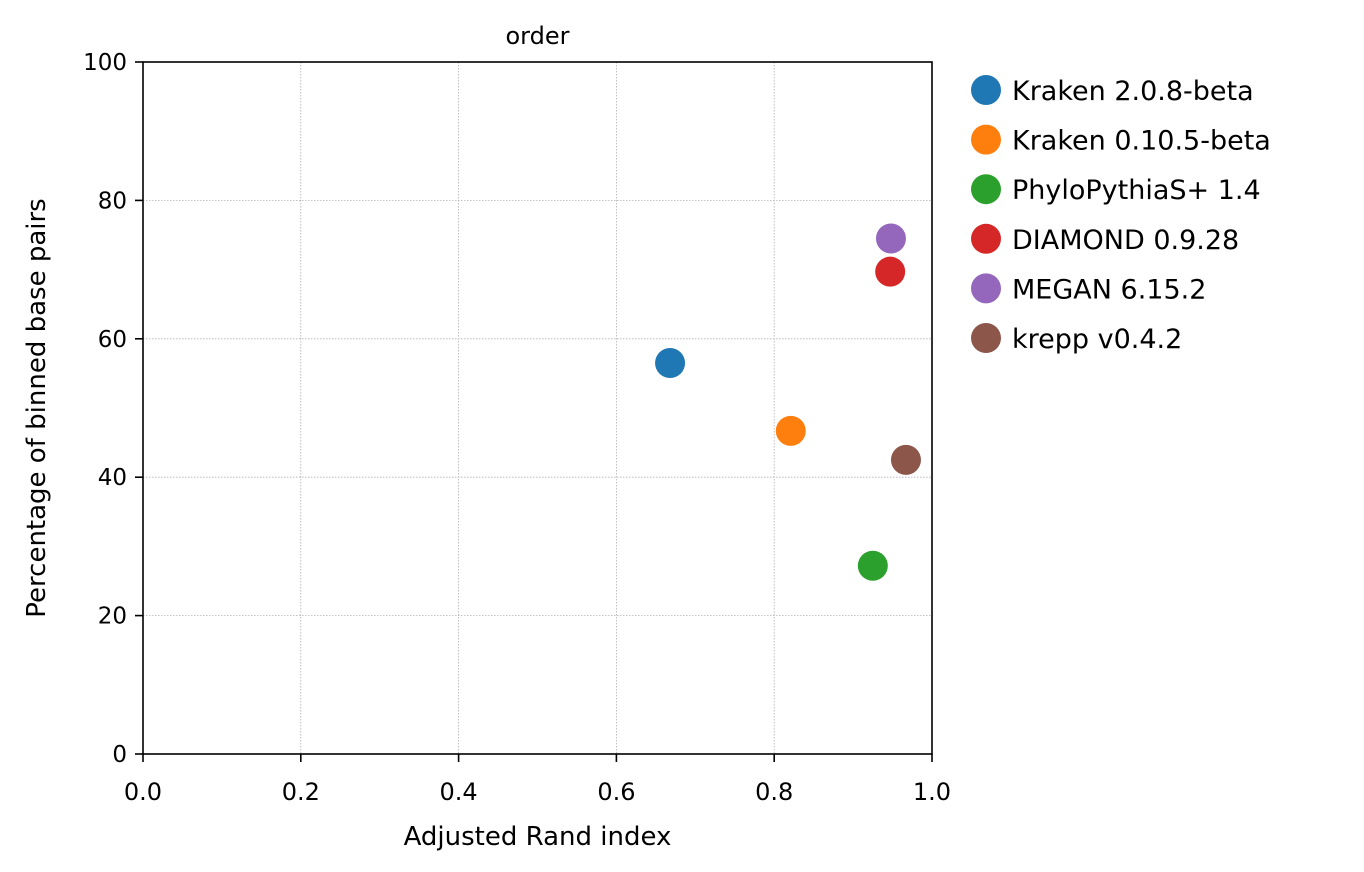 This screenshot has height=872, width=1364. I want to click on x-tick-label: 0.6, so click(616, 792).